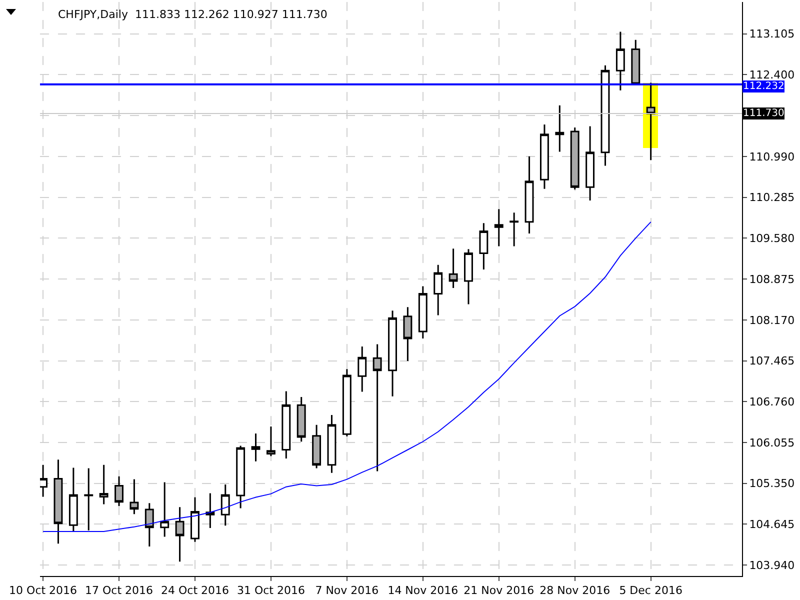 This screenshot has height=600, width=800. What do you see at coordinates (772, 525) in the screenshot?
I see `y-tick-label: 104.645` at bounding box center [772, 525].